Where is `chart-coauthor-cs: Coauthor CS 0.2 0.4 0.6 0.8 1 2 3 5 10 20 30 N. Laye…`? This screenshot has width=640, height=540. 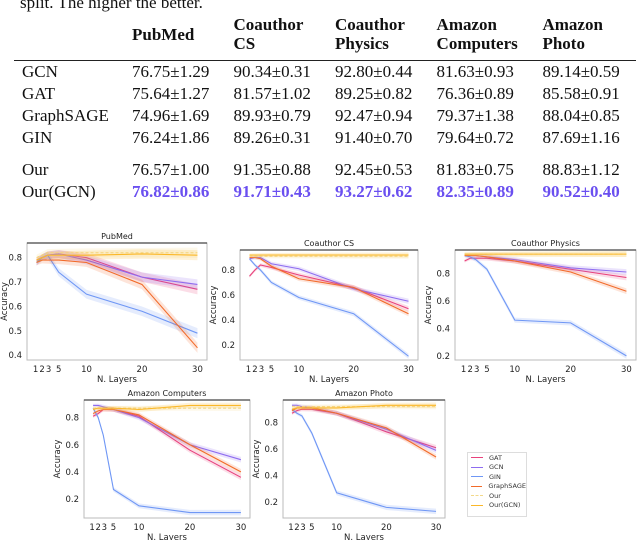 chart-coauthor-cs: Coauthor CS 0.2 0.4 0.6 0.8 1 2 3 5 10 20 30 N. Laye… is located at coordinates (314, 312).